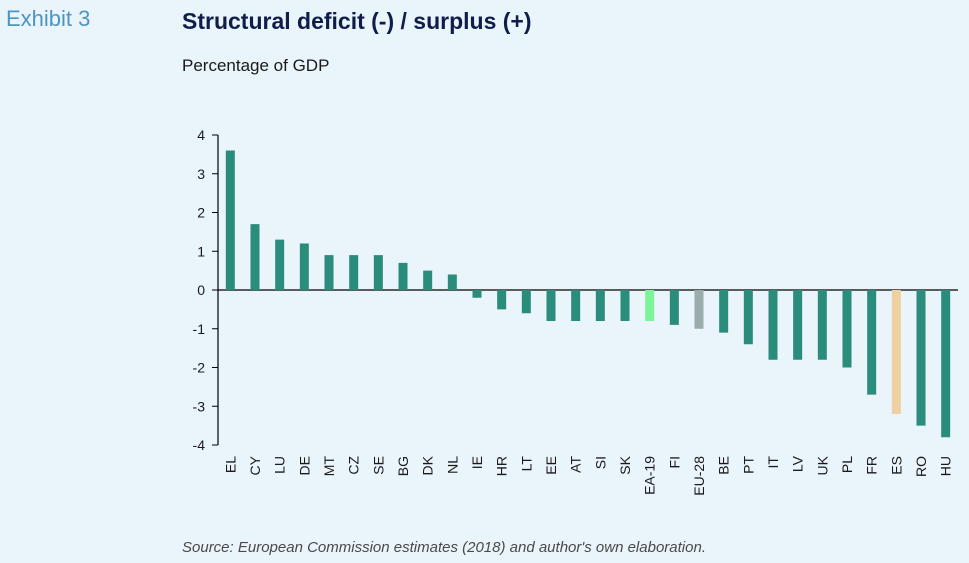 The height and width of the screenshot is (563, 969). Describe the element at coordinates (872, 465) in the screenshot. I see `x-category-label: FR` at that location.